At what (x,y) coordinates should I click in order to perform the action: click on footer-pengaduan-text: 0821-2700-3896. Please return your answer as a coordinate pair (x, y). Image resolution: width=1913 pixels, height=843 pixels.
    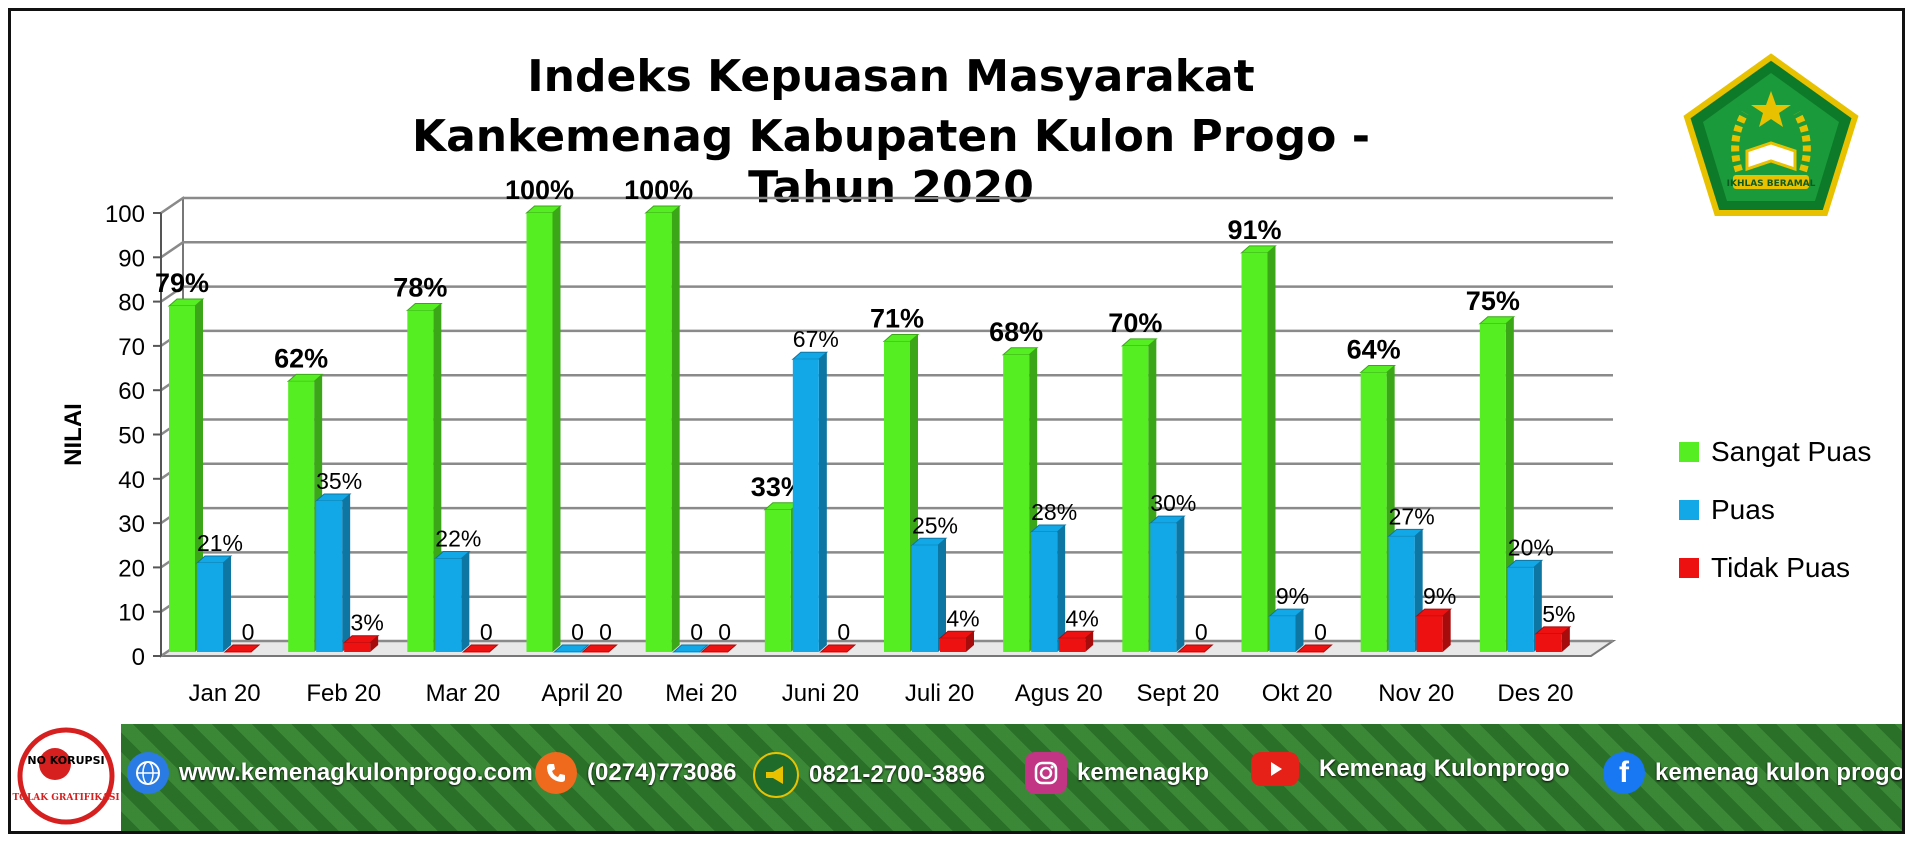
    Looking at the image, I should click on (897, 774).